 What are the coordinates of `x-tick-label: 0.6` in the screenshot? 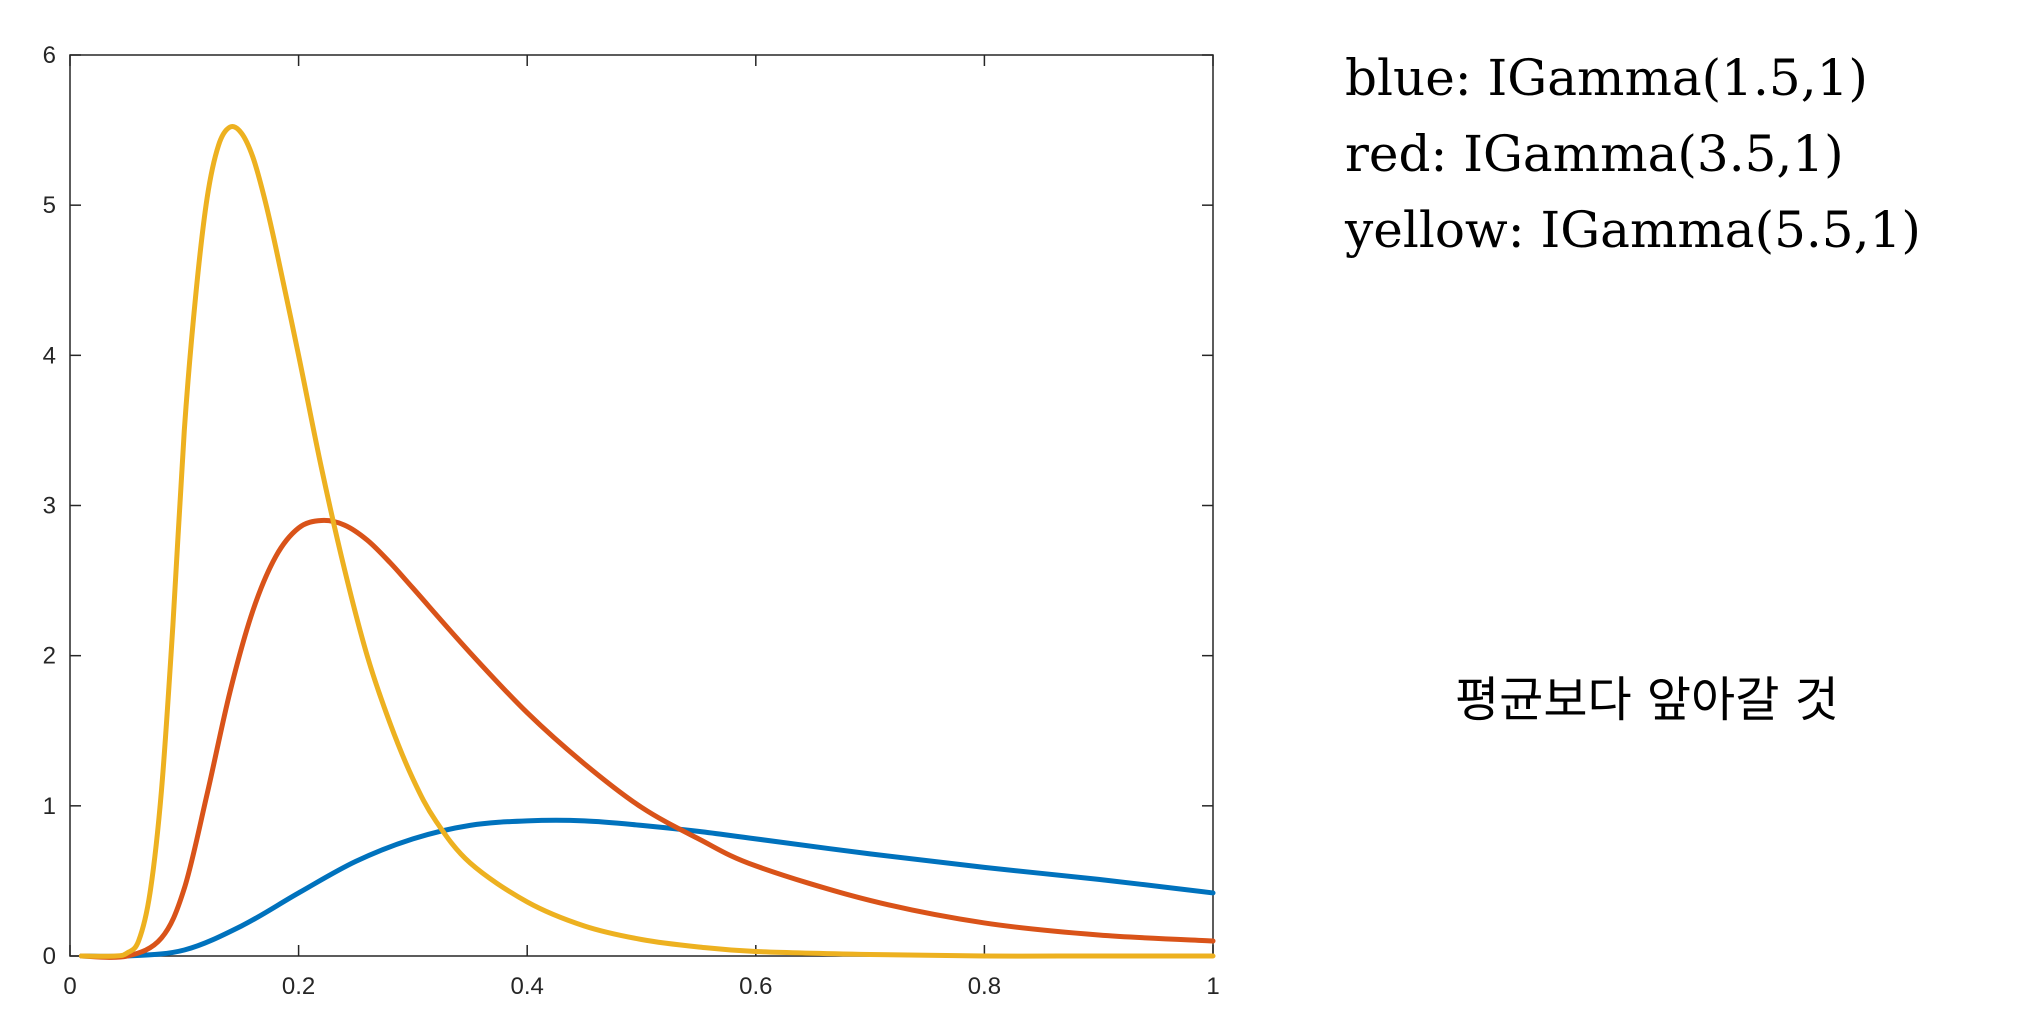 It's located at (755, 986).